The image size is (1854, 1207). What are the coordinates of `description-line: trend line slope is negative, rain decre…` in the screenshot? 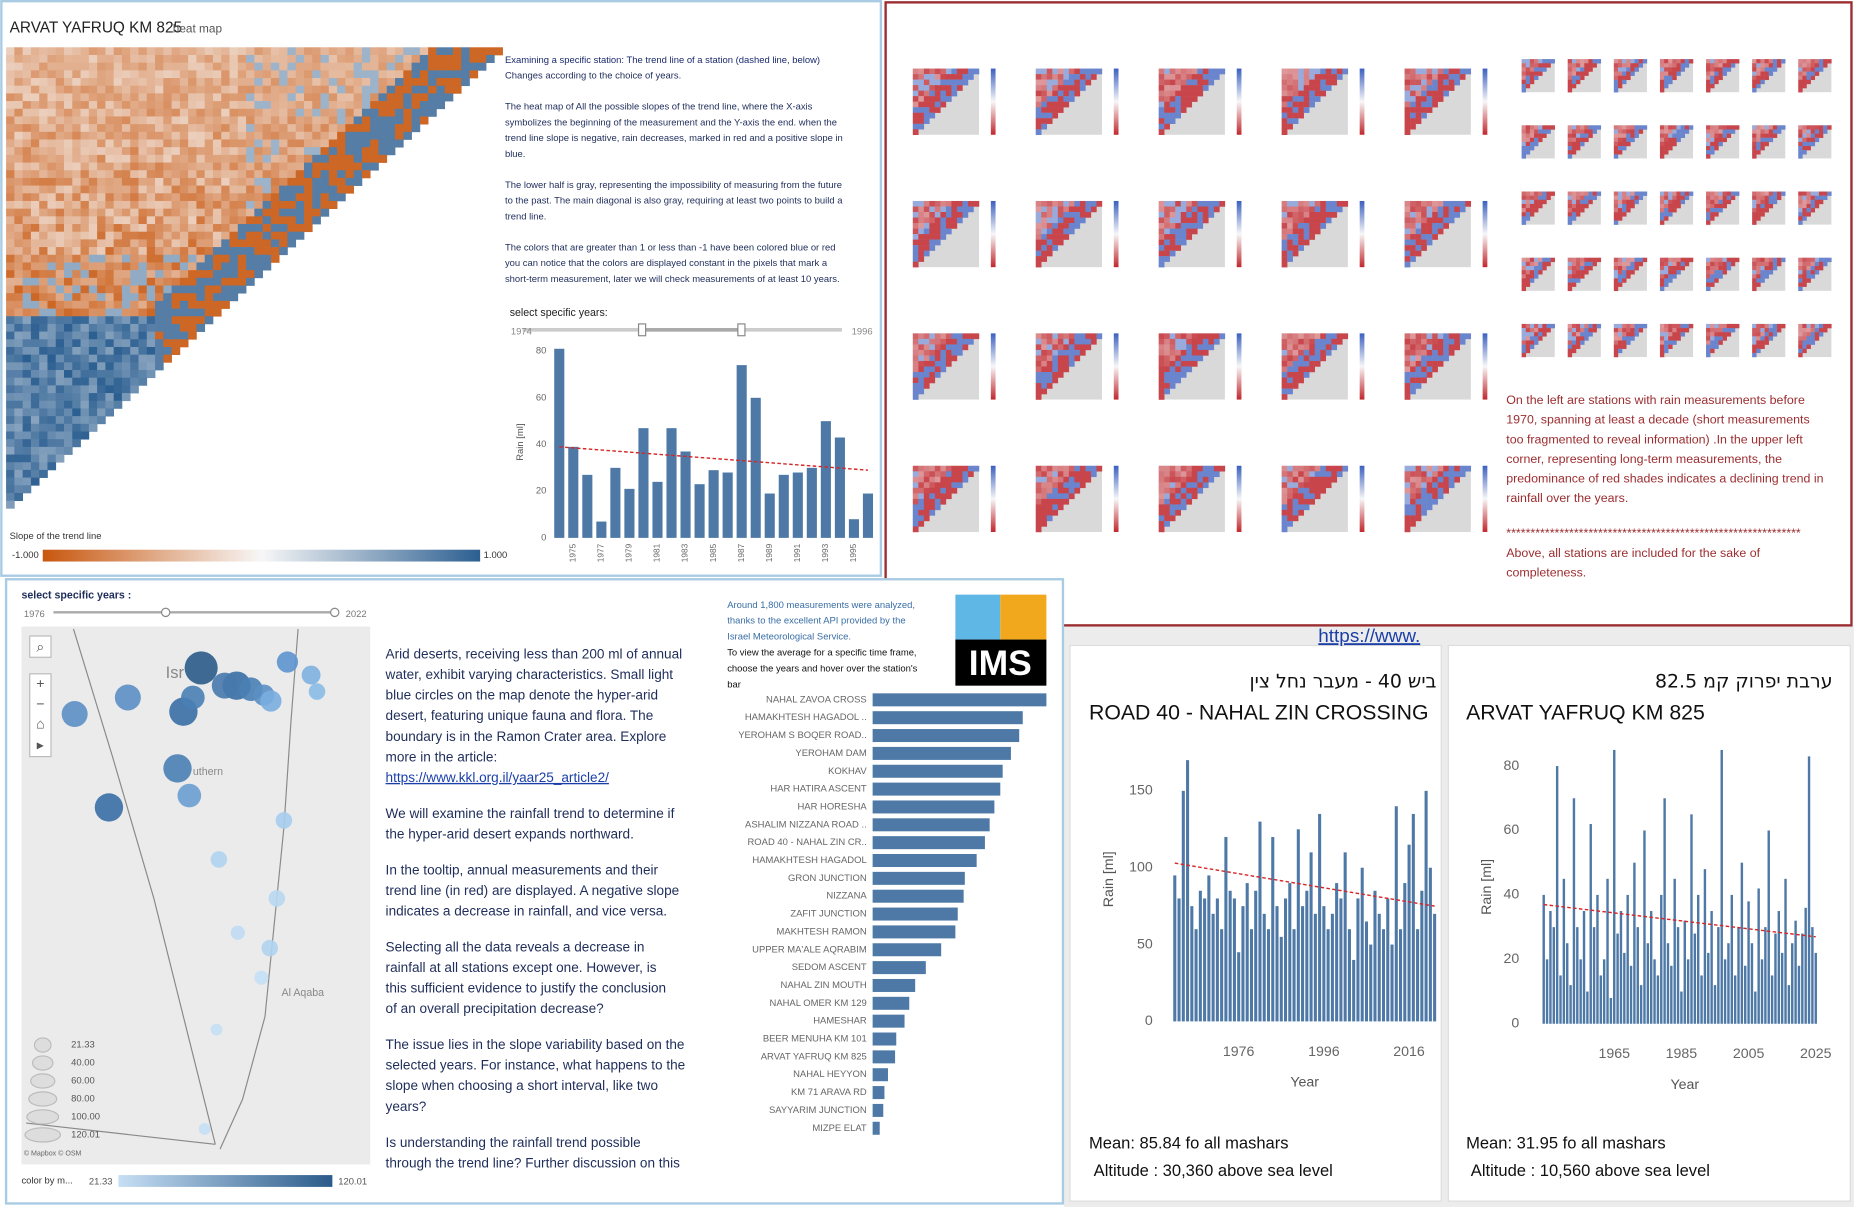 It's located at (674, 138).